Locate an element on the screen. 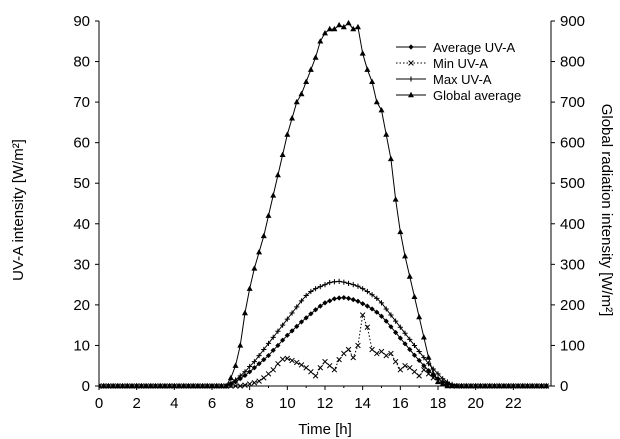 Image resolution: width=620 pixels, height=439 pixels. series-line is located at coordinates (323, 342).